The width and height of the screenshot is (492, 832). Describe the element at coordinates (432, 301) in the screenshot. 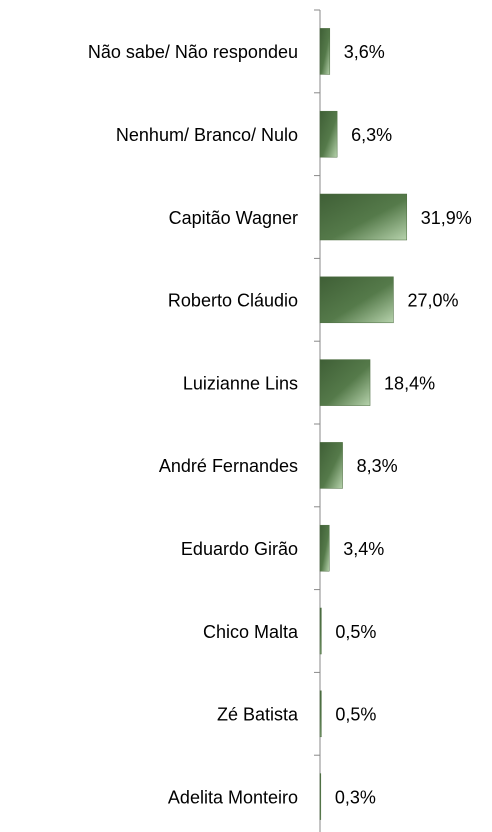

I see `value-label: 27,0%` at that location.